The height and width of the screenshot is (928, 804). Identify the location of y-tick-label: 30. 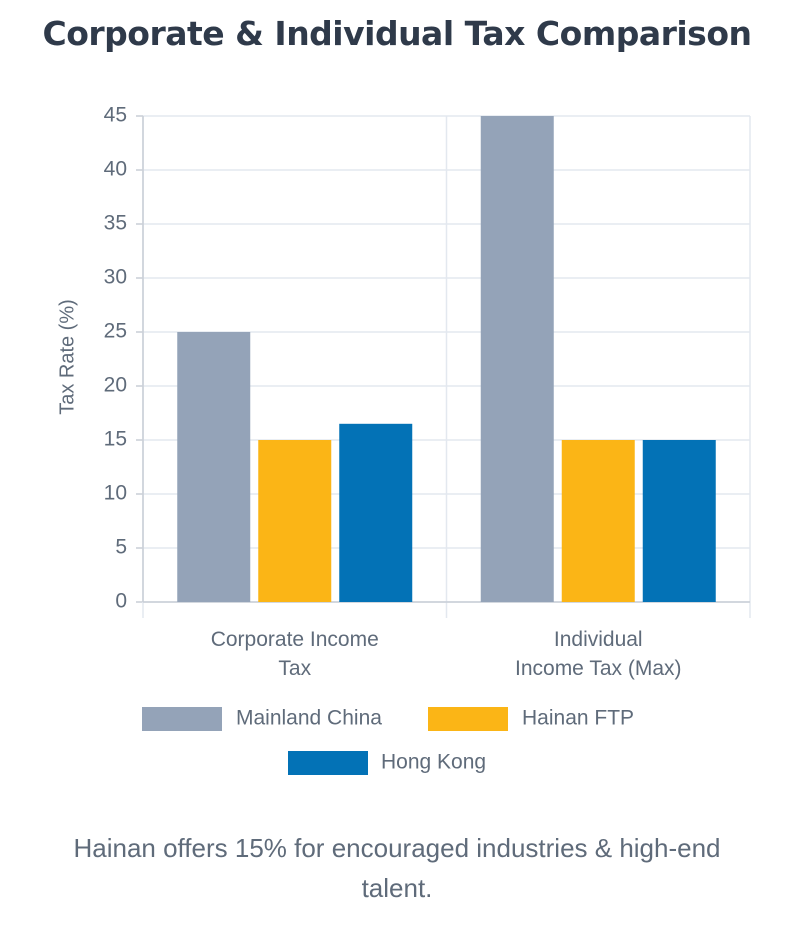
(115, 277).